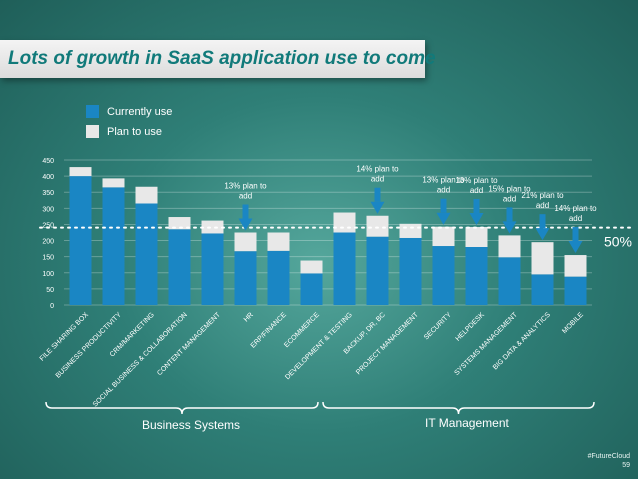 Image resolution: width=638 pixels, height=479 pixels. What do you see at coordinates (48, 242) in the screenshot?
I see `y-tick-label: 200` at bounding box center [48, 242].